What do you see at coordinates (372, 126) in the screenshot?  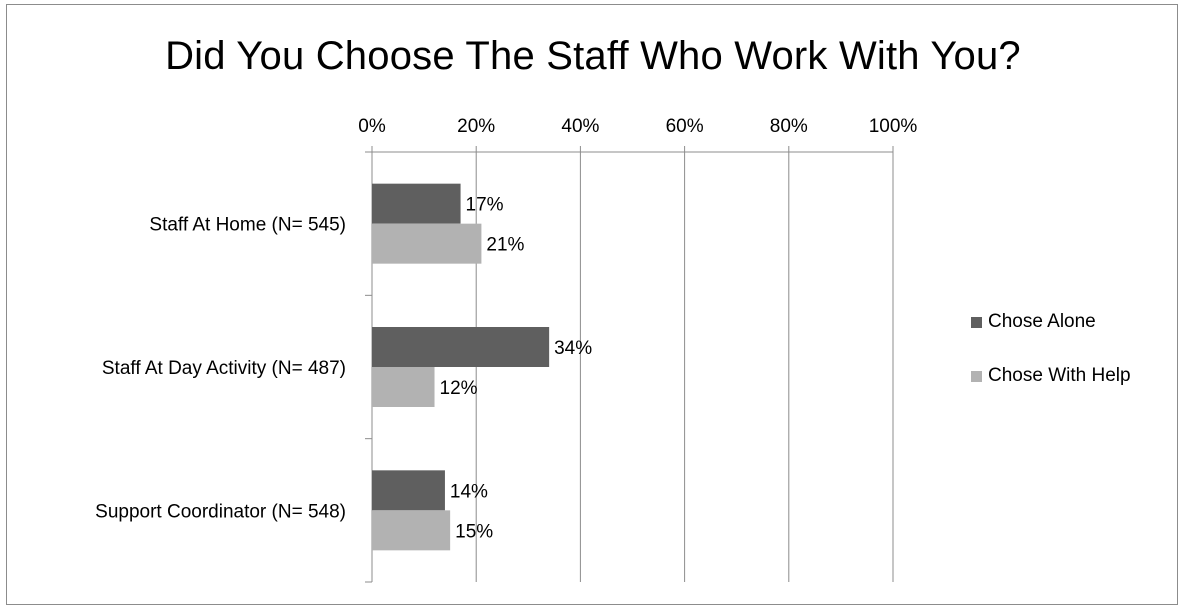 I see `x-tick-label: 0%` at bounding box center [372, 126].